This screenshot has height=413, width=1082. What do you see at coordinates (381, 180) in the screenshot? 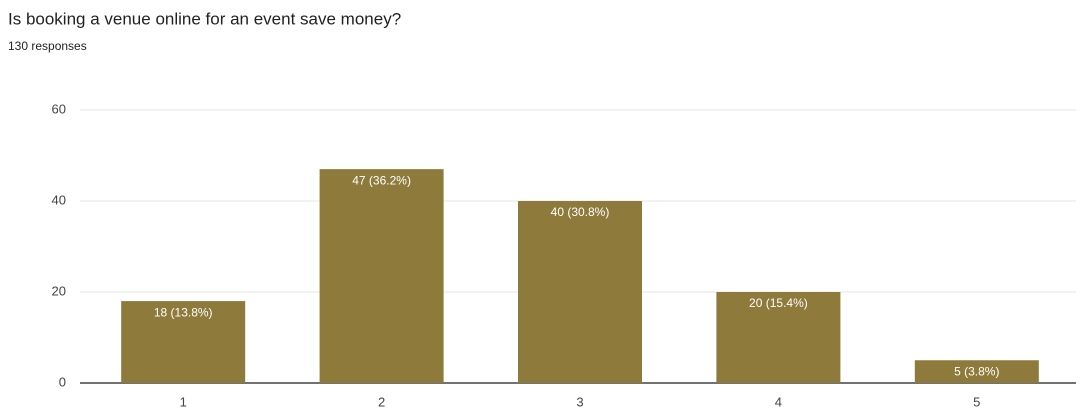
I see `data-label: 47 (36.2%)` at bounding box center [381, 180].